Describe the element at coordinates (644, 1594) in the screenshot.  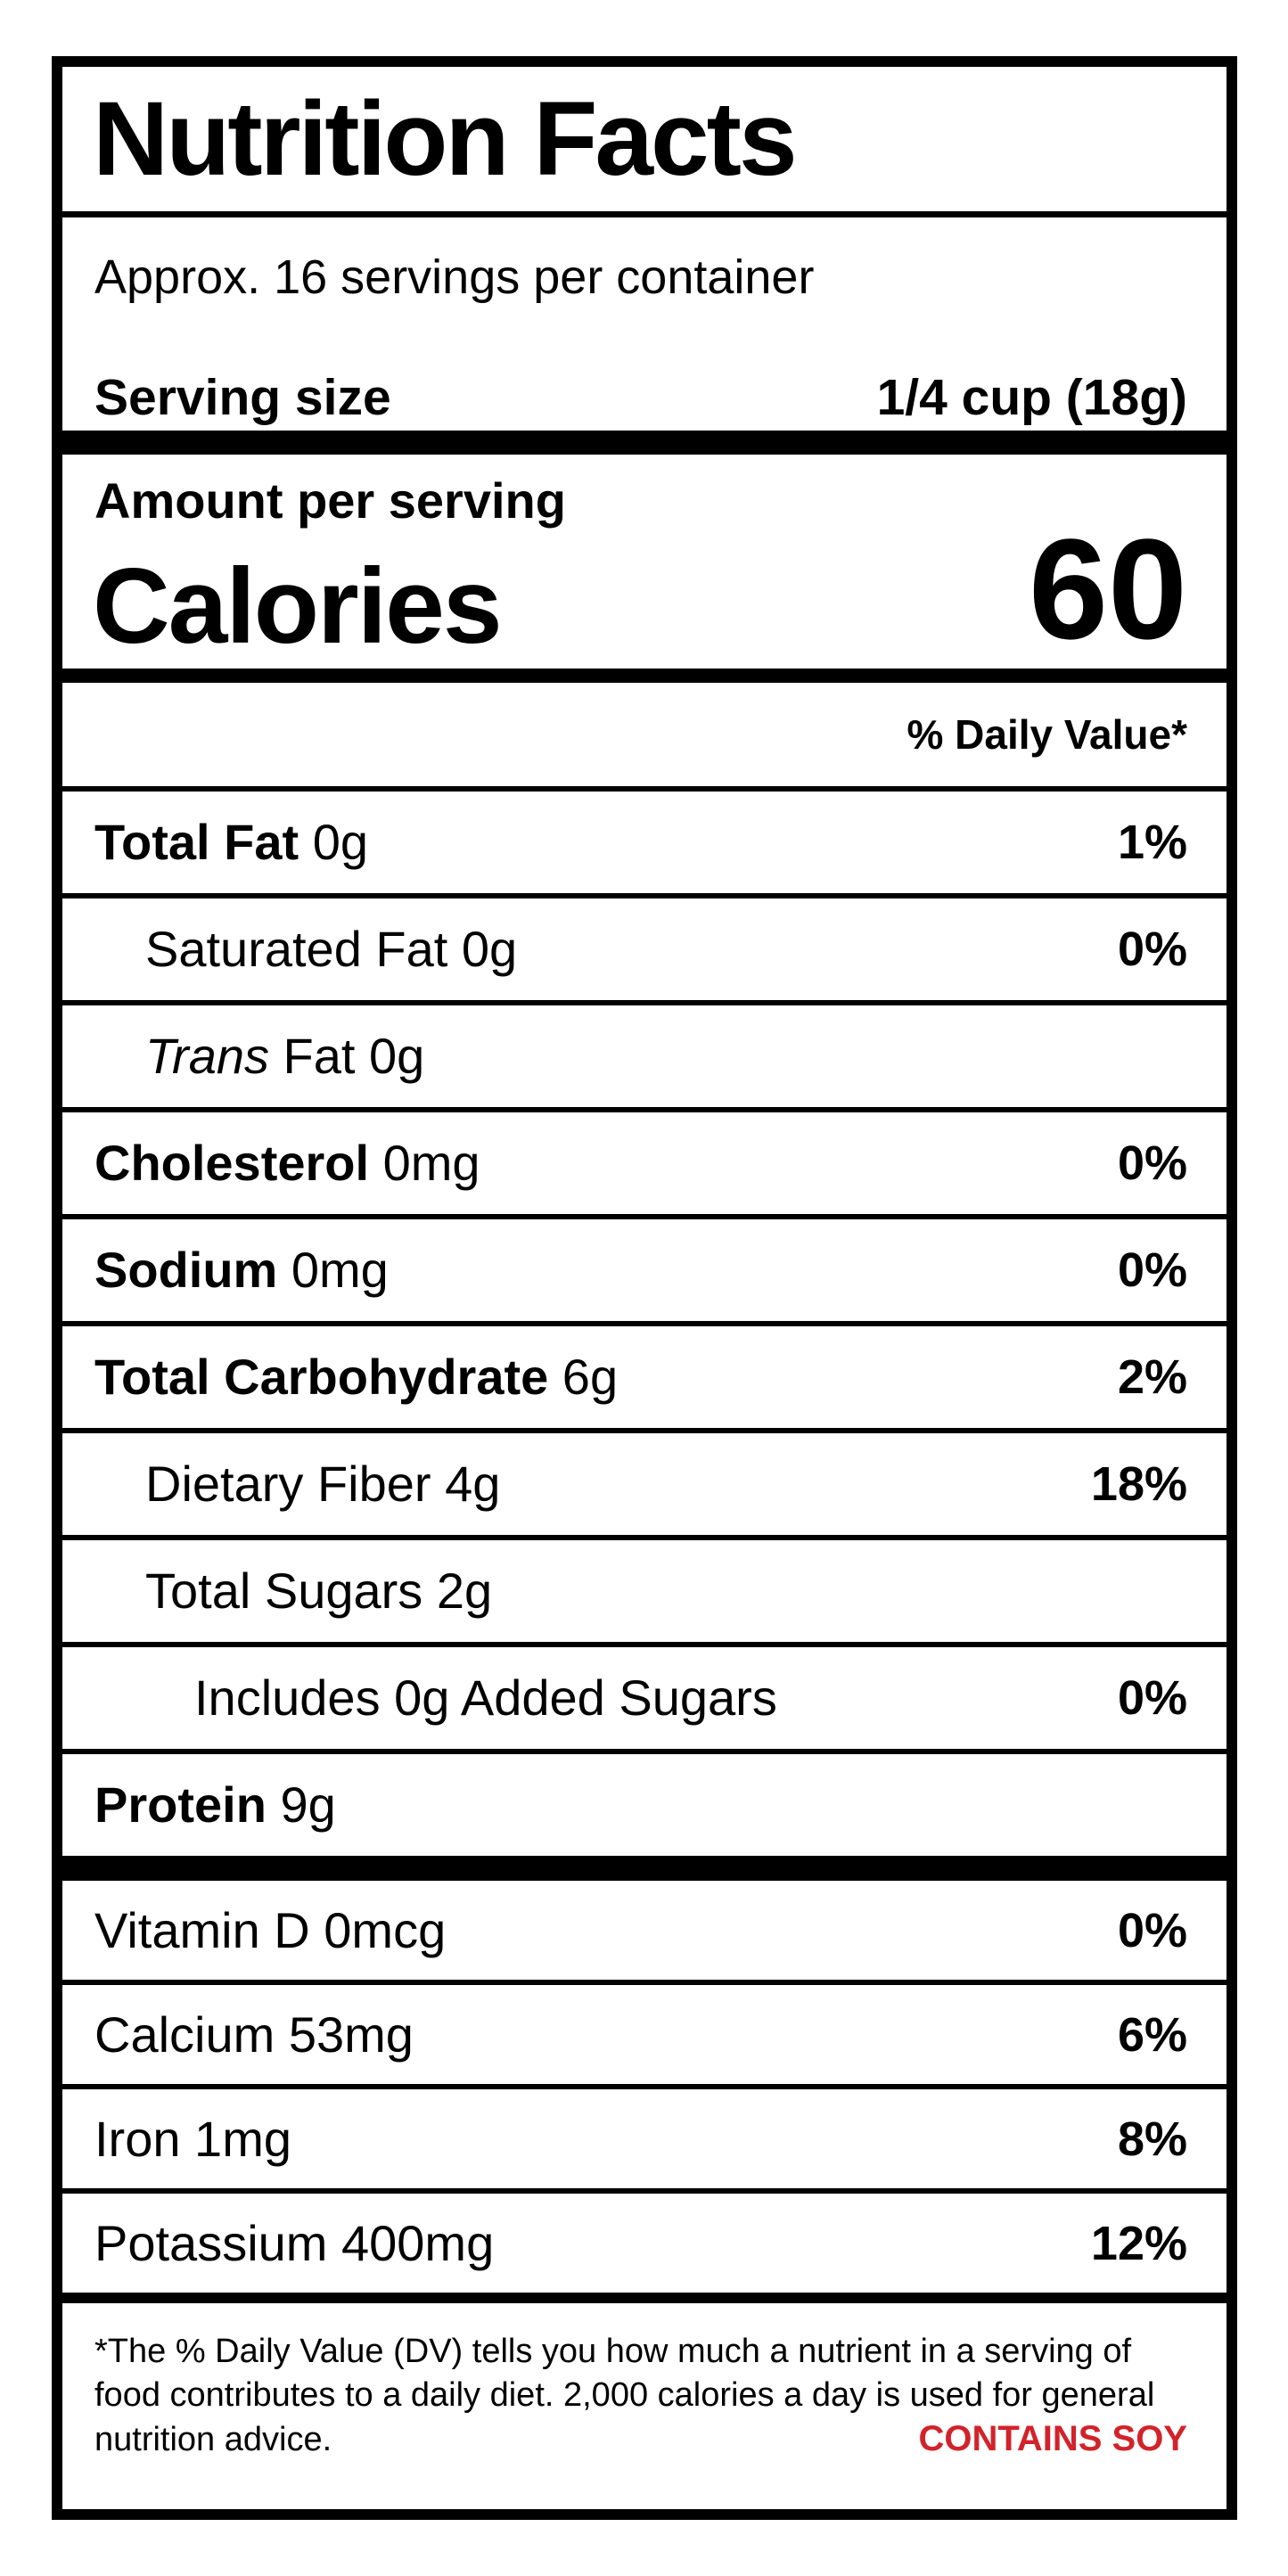
I see `nutrient-row: Total Sugars 2g` at that location.